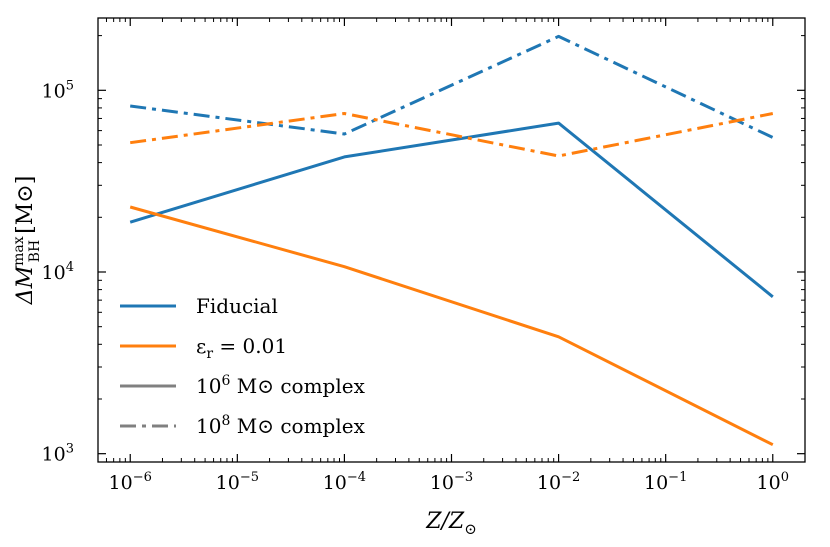 This screenshot has height=547, width=830. What do you see at coordinates (58, 90) in the screenshot?
I see `y-tick-label: 105` at bounding box center [58, 90].